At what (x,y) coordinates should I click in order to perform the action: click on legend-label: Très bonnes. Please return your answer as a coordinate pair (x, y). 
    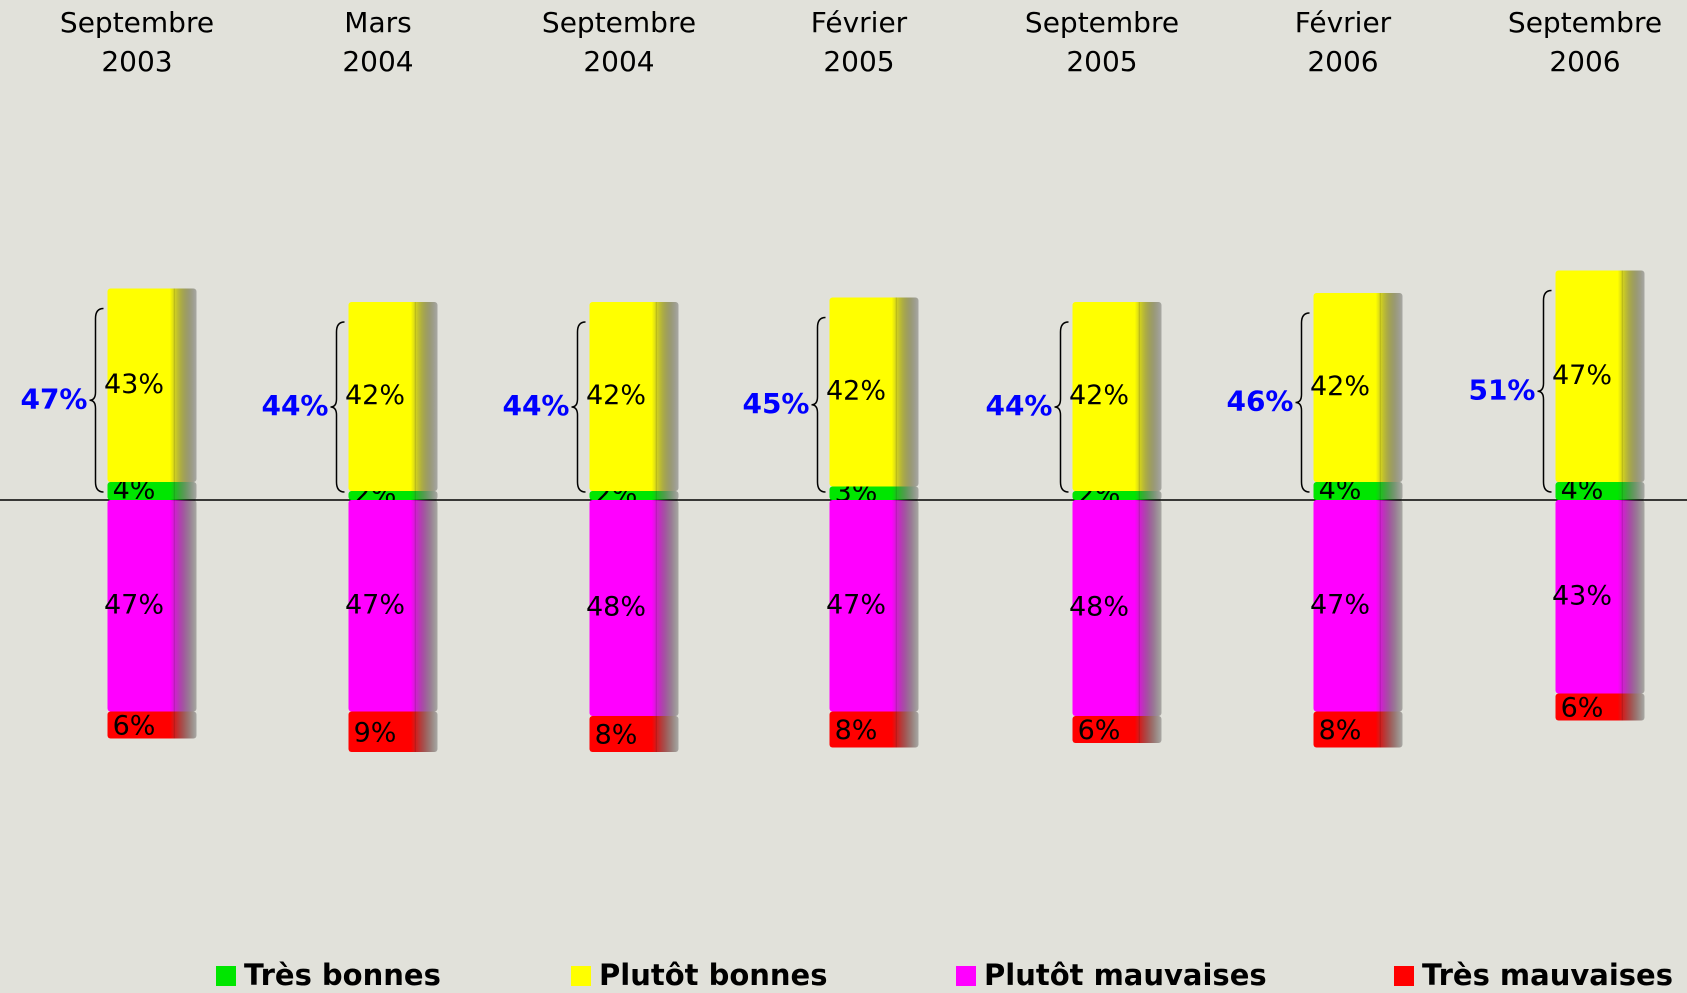
    Looking at the image, I should click on (342, 975).